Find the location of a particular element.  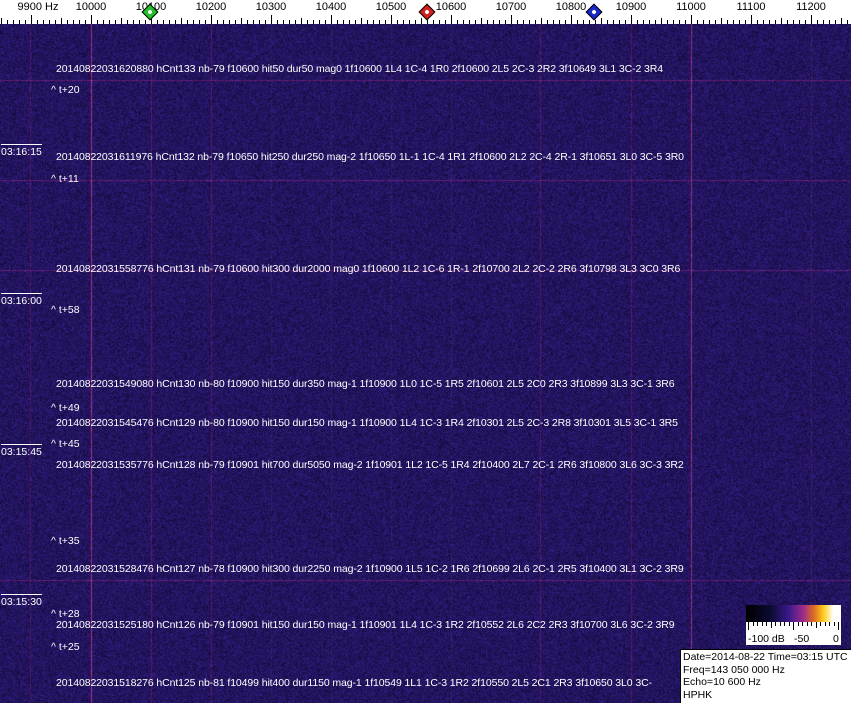

blue-marker-icon is located at coordinates (594, 12).